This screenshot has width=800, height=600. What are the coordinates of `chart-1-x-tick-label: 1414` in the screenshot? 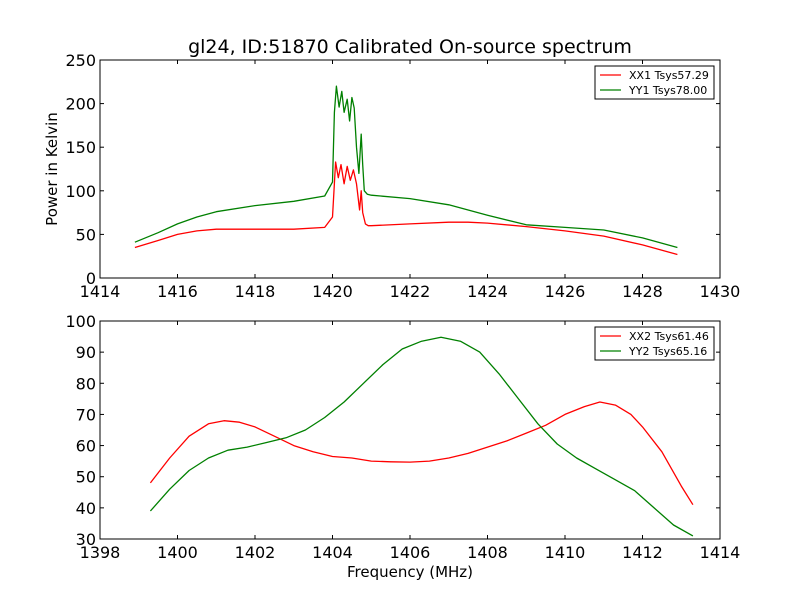 It's located at (720, 552).